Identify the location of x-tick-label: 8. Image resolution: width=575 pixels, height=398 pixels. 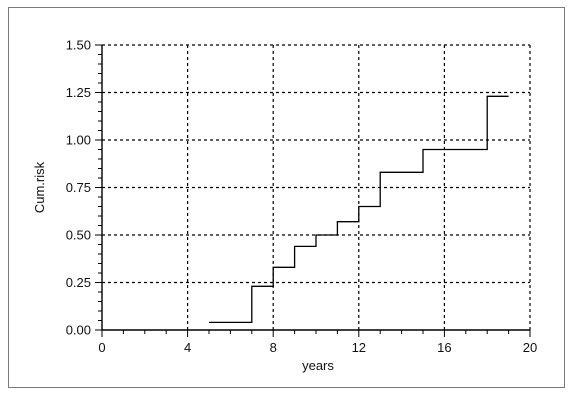
(273, 347).